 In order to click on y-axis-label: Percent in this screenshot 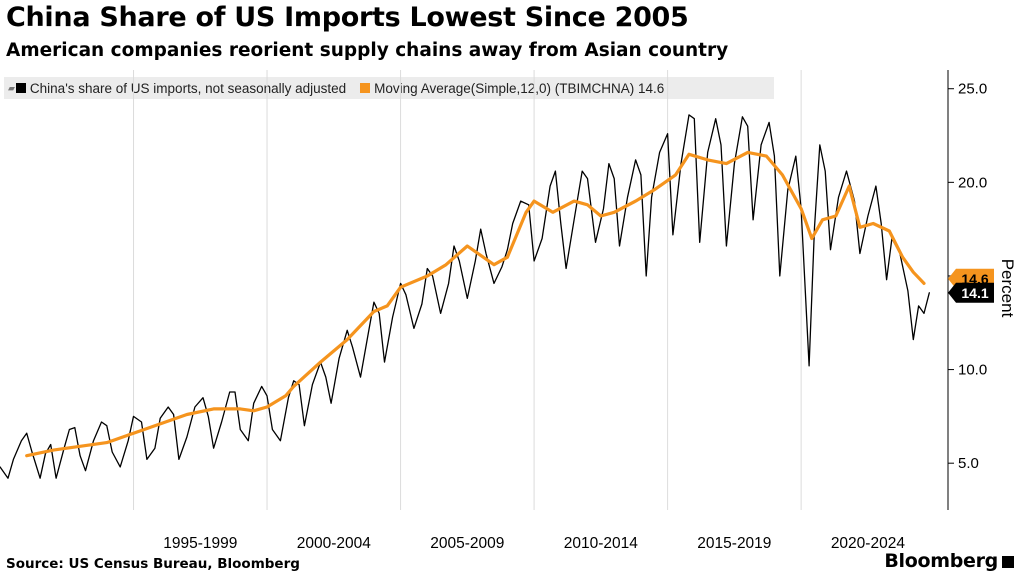, I will do `click(1007, 288)`.